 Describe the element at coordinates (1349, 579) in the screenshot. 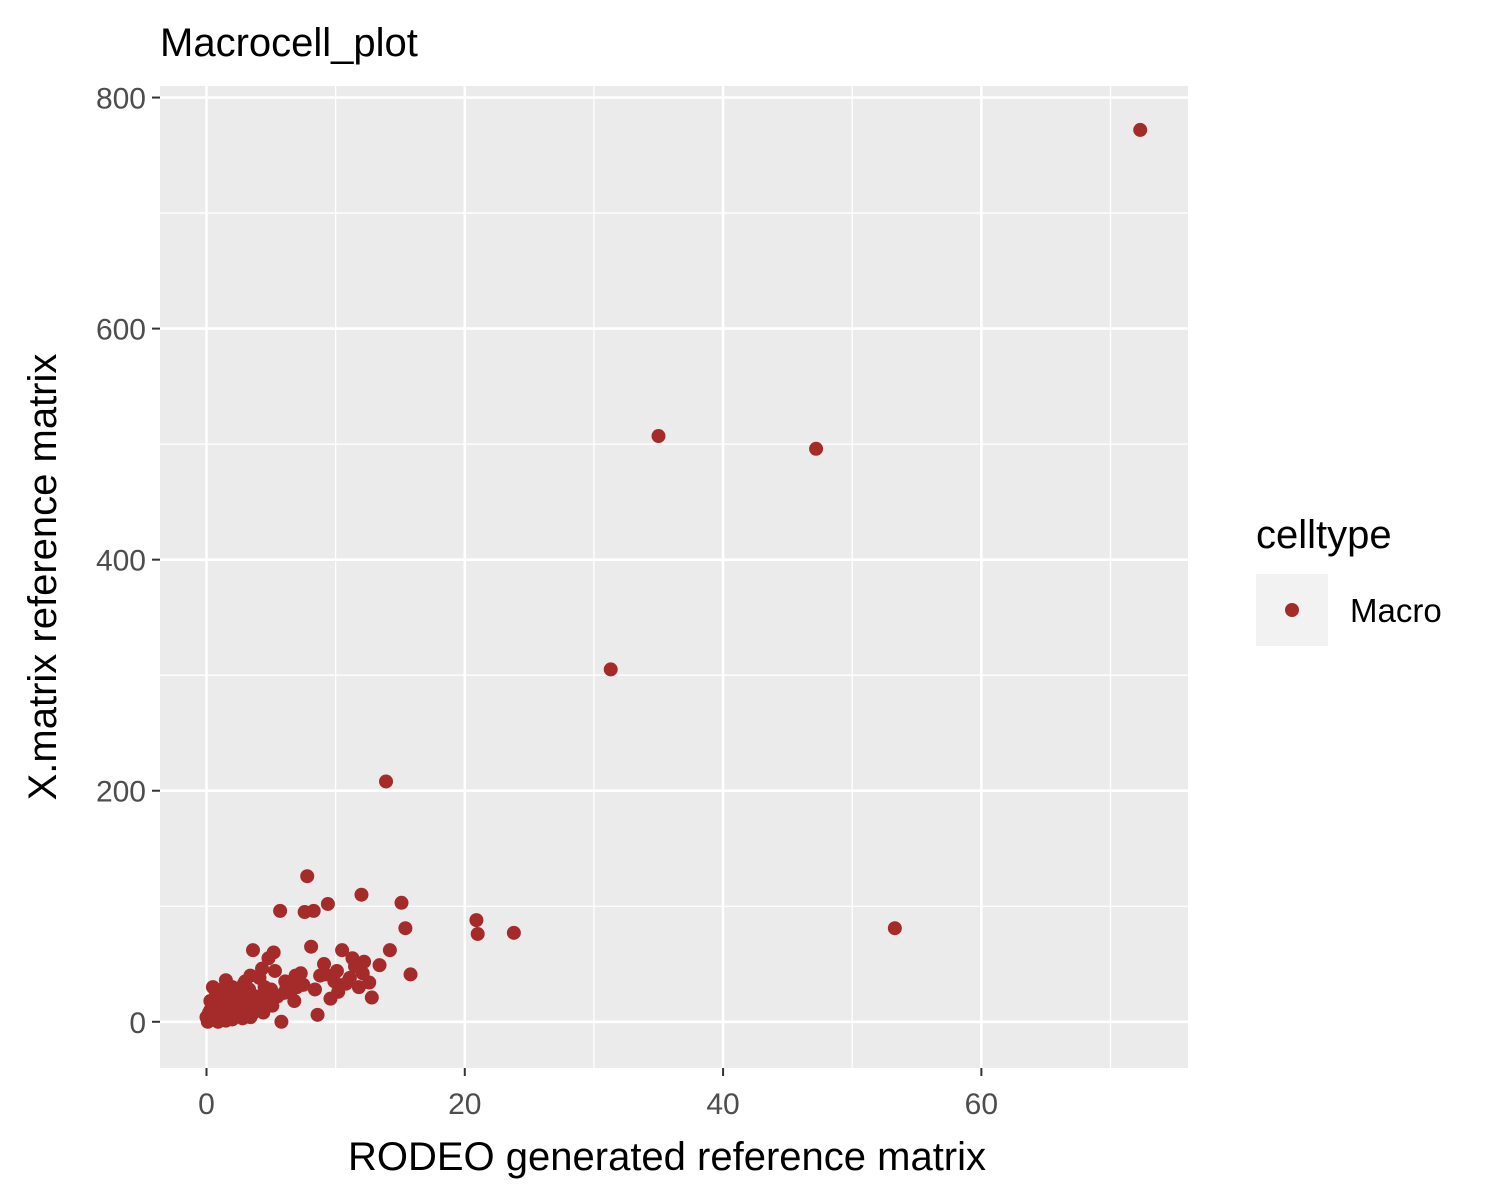

I see `legend: celltype Macro` at that location.